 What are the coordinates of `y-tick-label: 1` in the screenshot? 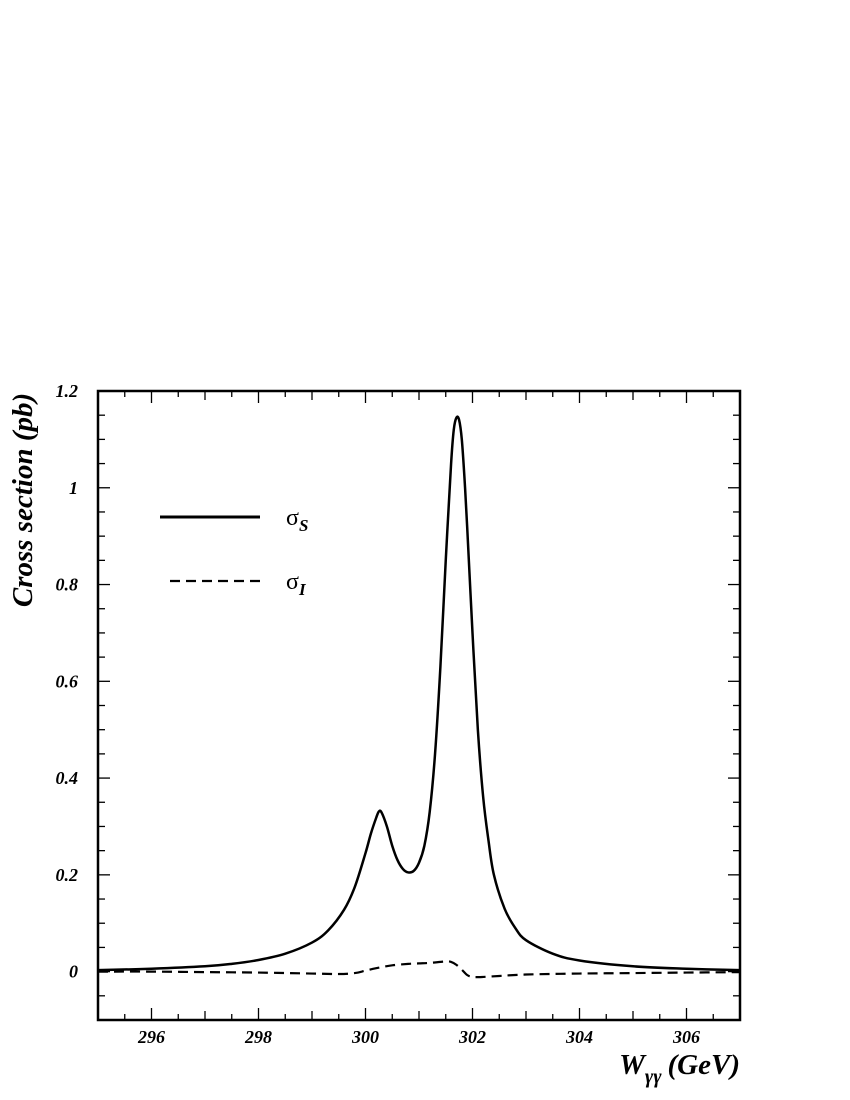 It's located at (73, 488).